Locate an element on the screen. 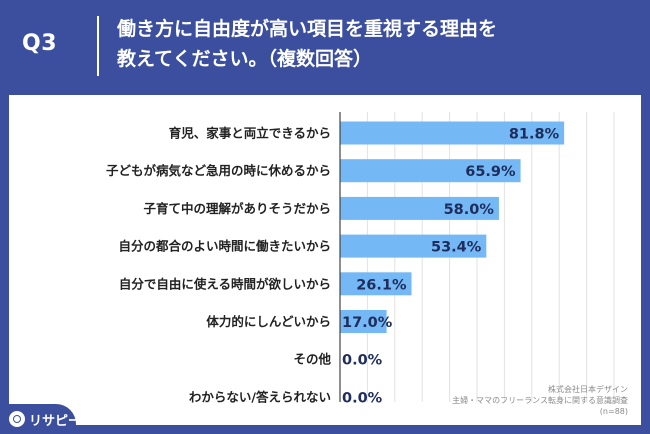 The height and width of the screenshot is (434, 650). category-label: 子どもが病気など急用の時に休めるから is located at coordinates (218, 170).